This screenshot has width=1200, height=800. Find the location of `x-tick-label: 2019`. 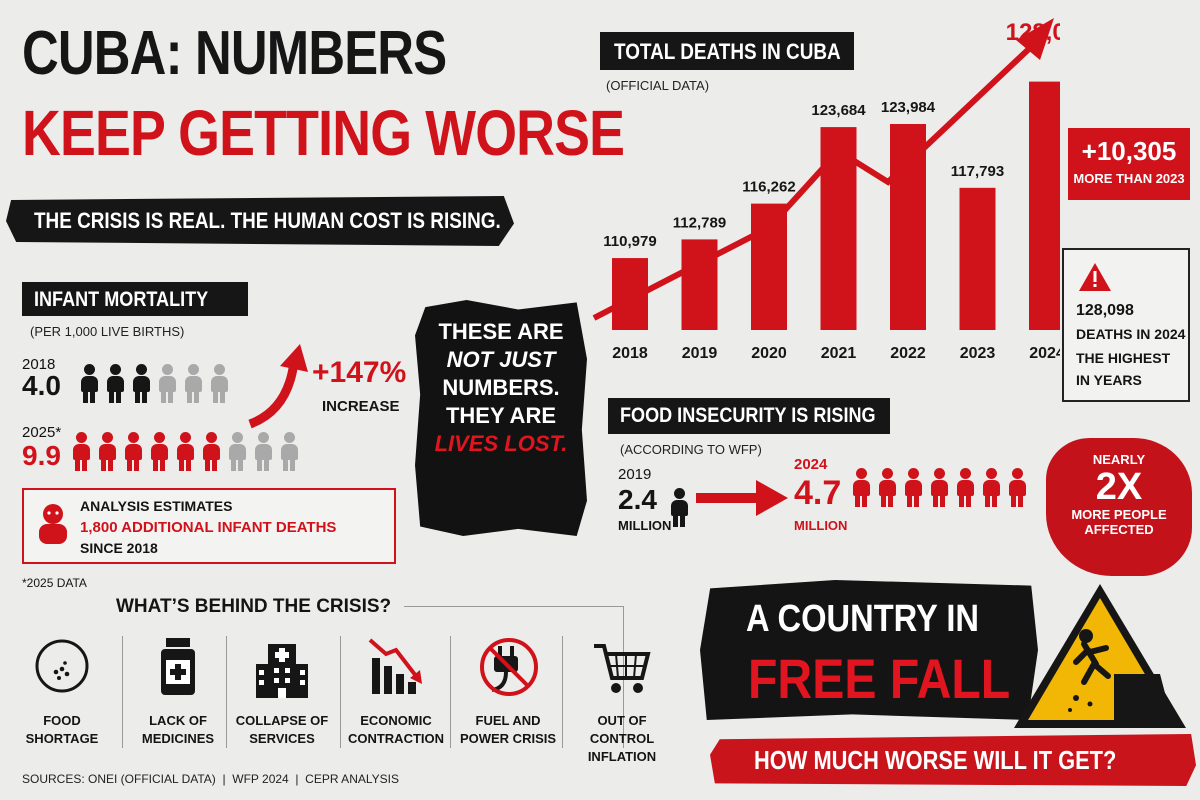

x-tick-label: 2019 is located at coordinates (700, 353).